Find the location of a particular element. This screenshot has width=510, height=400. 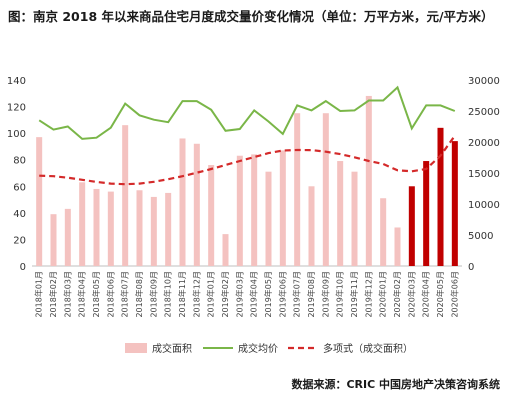

bar-2018年08月 is located at coordinates (139, 228).